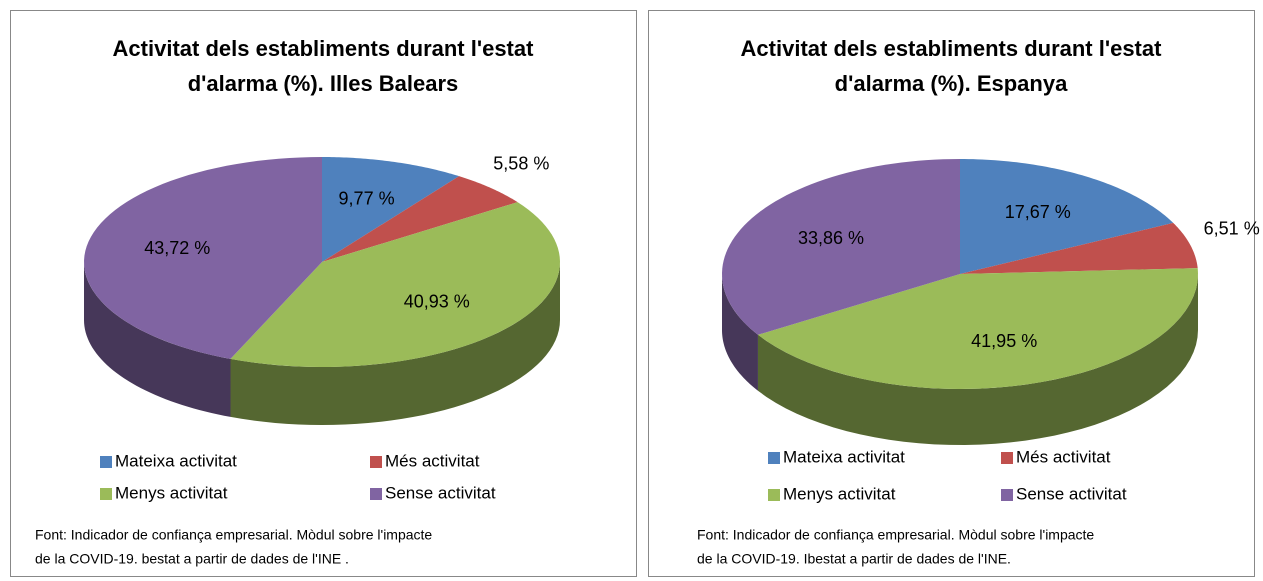  Describe the element at coordinates (521, 163) in the screenshot. I see `data-label: 5,58 %` at that location.